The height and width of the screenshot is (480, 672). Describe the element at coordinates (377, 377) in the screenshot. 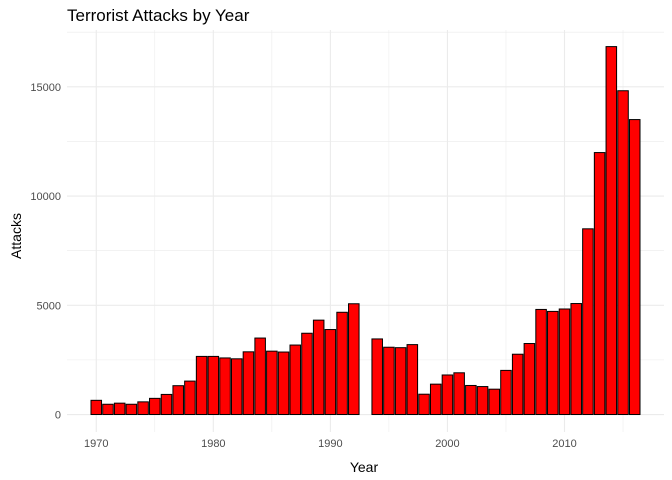

I see `bar-1994` at that location.